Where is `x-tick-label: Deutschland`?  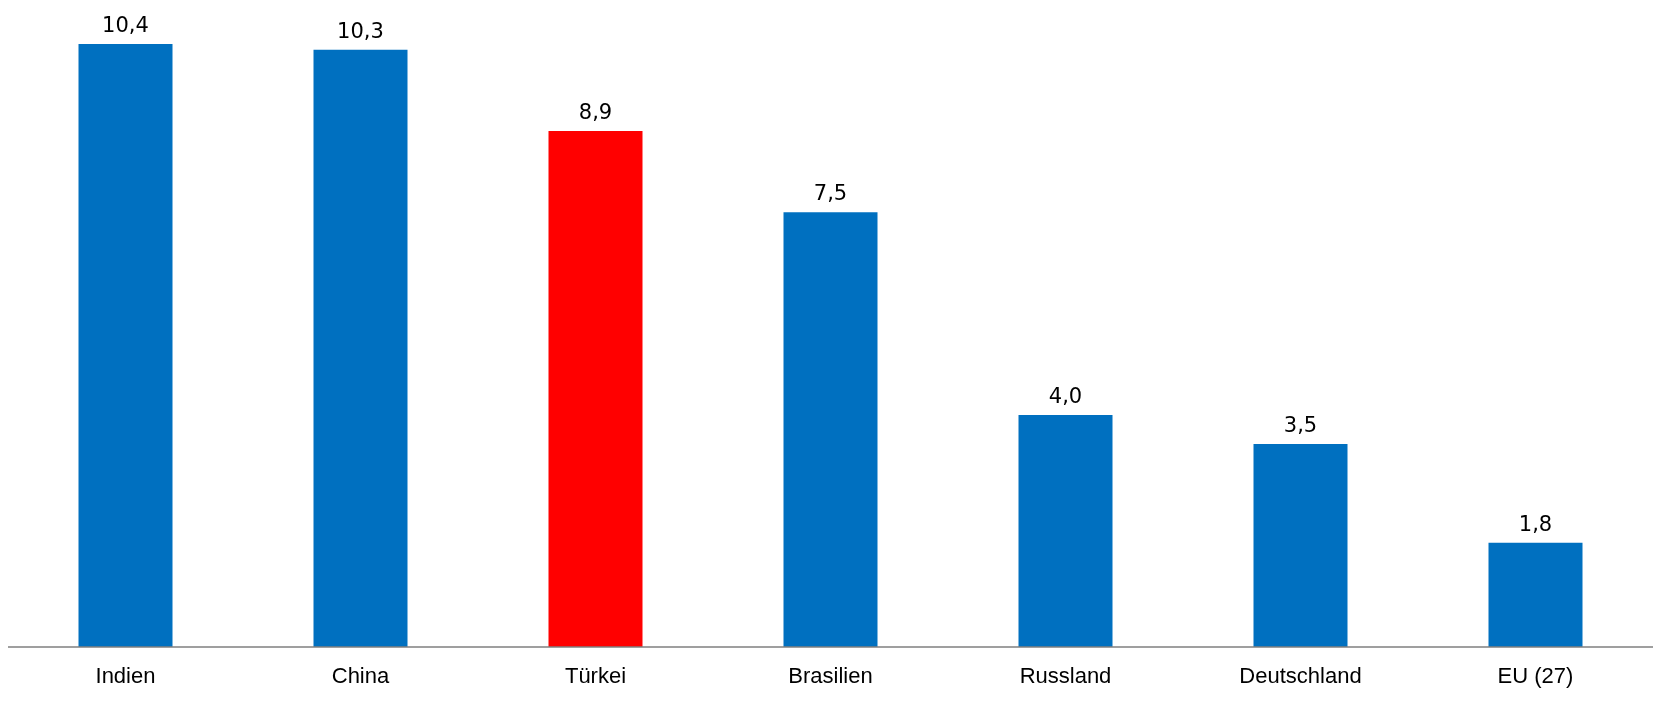
x-tick-label: Deutschland is located at coordinates (1300, 675).